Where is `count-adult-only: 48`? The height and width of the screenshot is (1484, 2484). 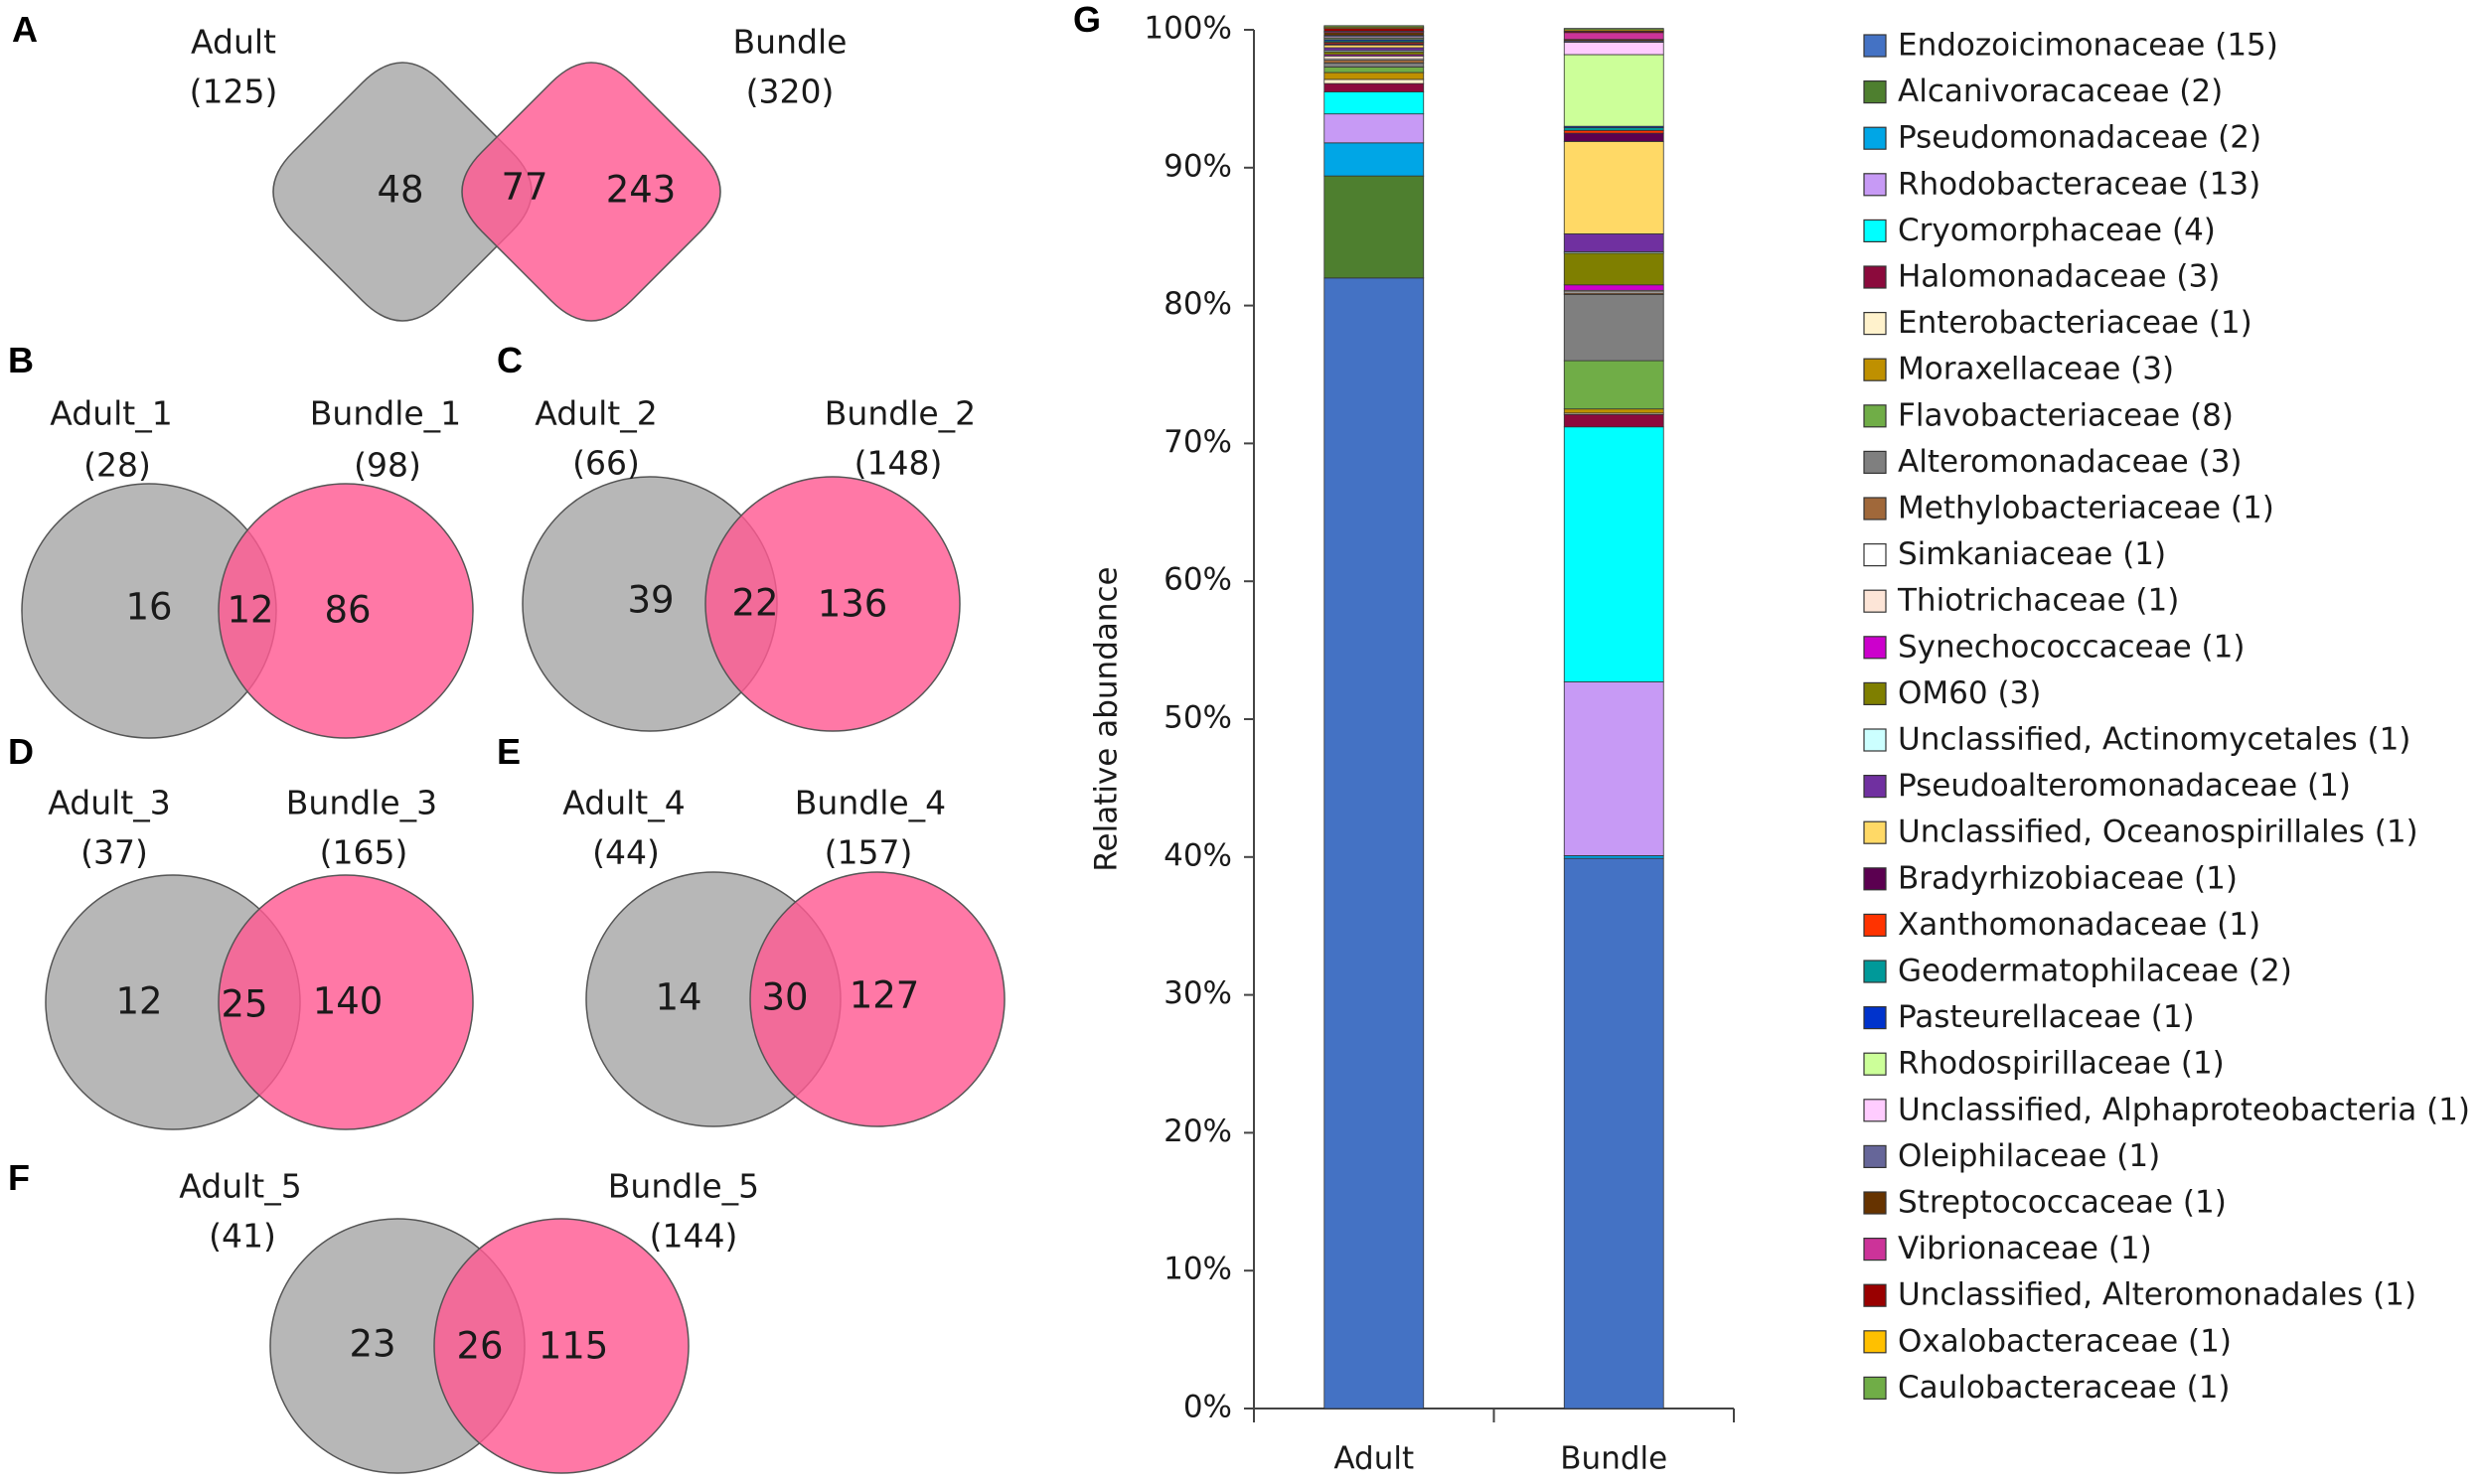 count-adult-only: 48 is located at coordinates (400, 190).